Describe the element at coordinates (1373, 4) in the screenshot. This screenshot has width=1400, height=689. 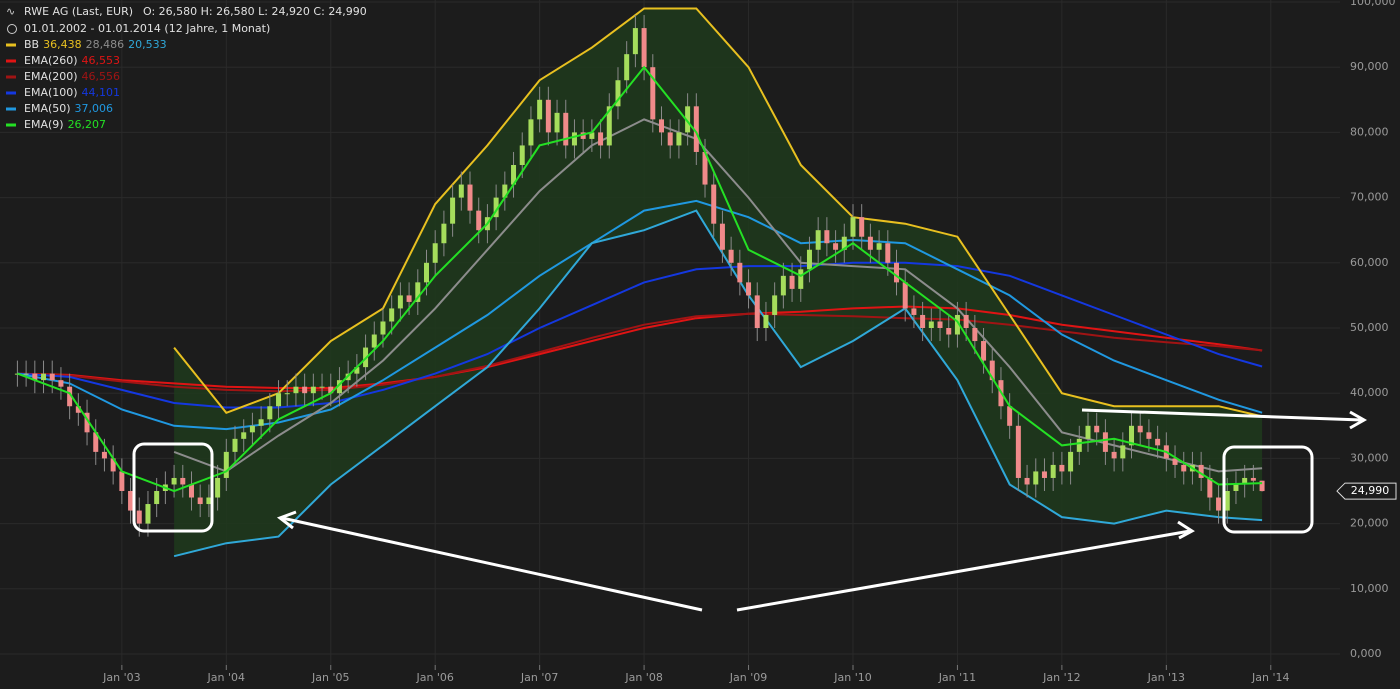
I see `y-tick-label: 100,000` at that location.